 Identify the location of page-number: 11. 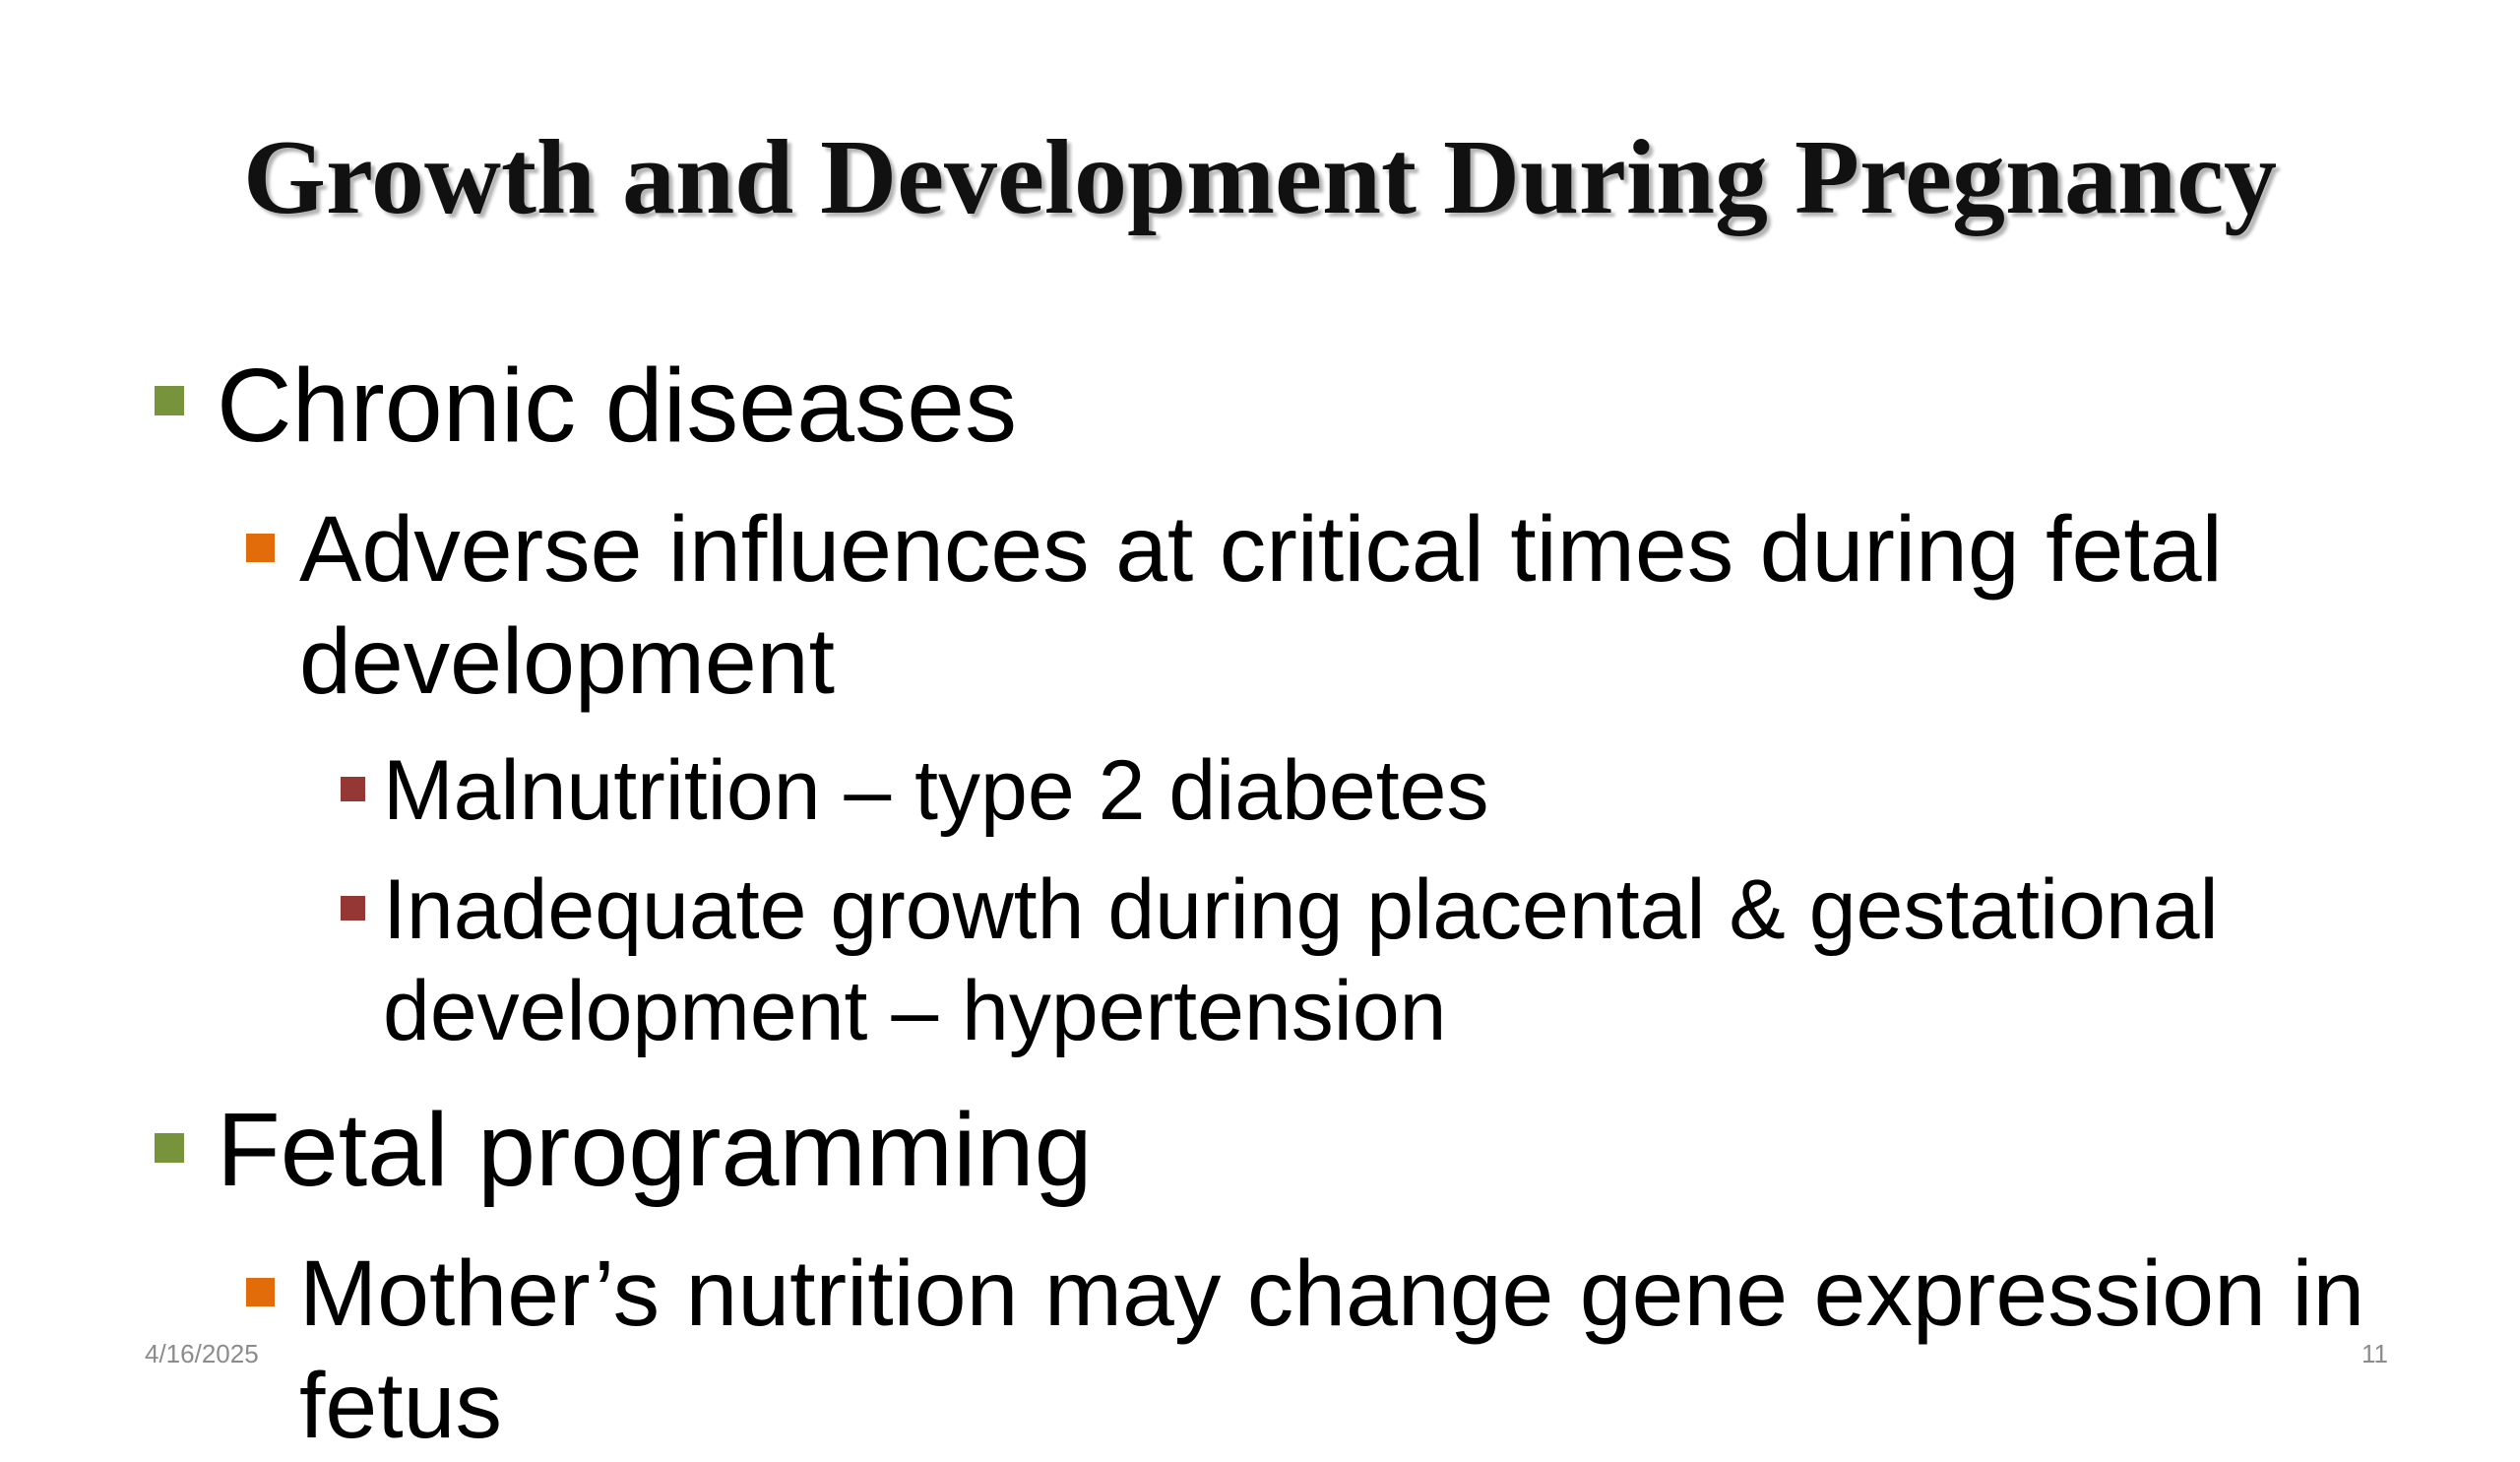
(2375, 1353).